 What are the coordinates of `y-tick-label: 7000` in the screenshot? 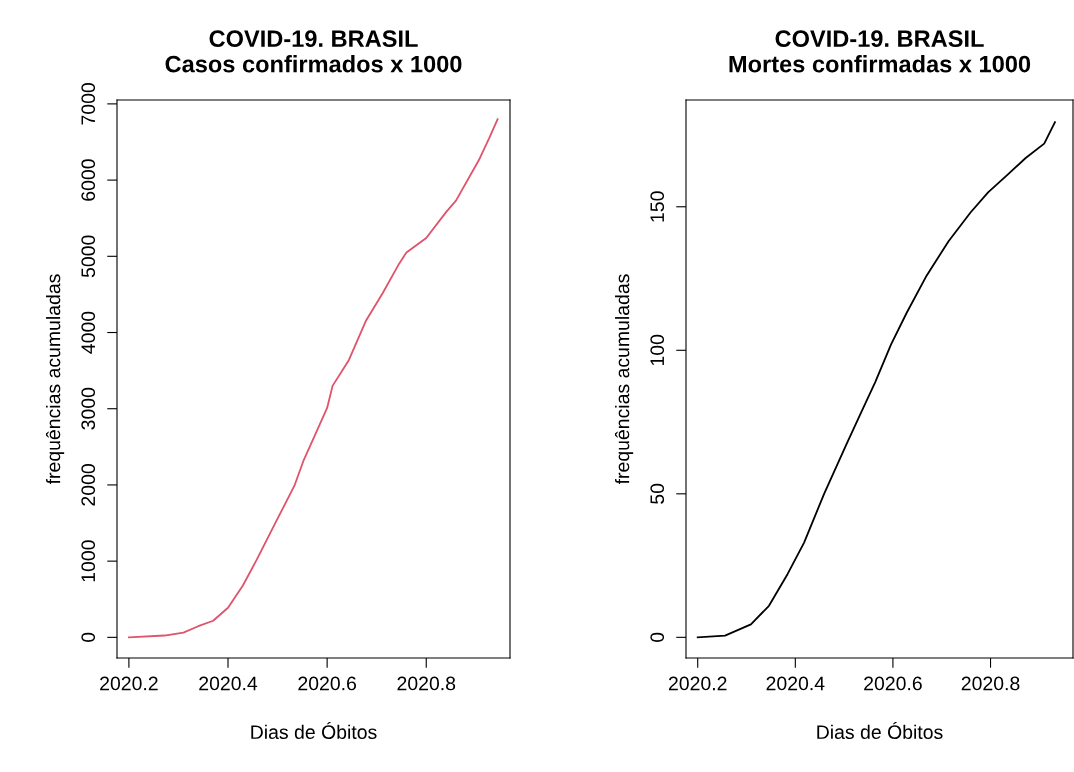 It's located at (88, 104).